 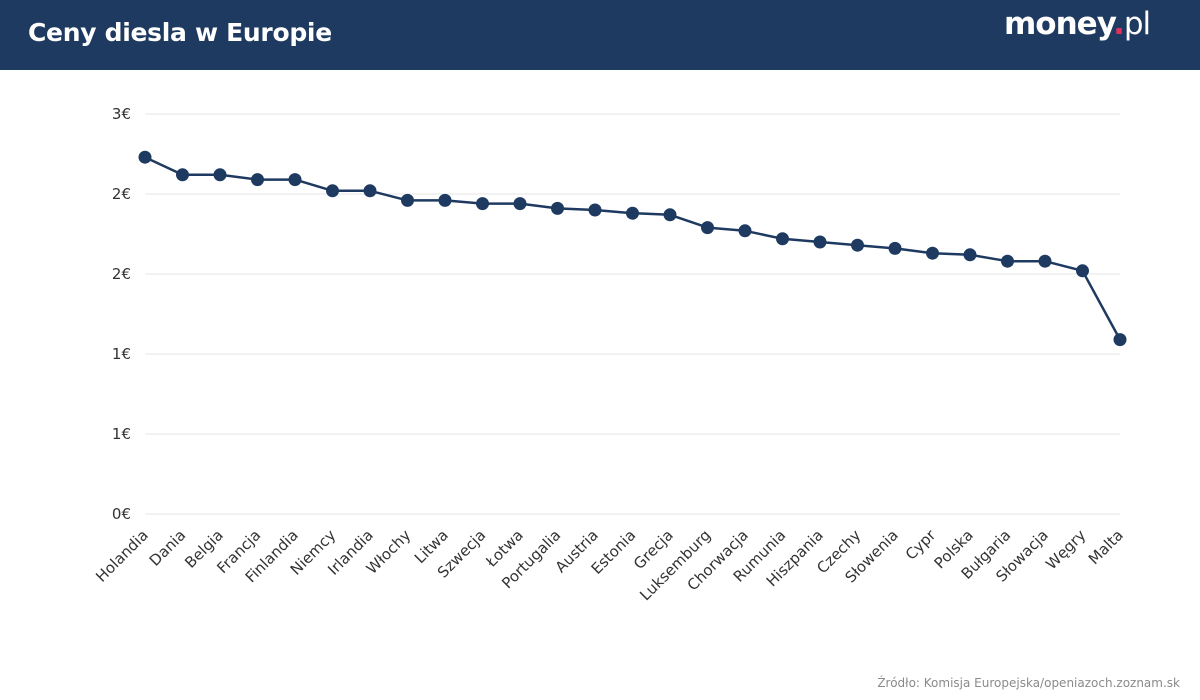 What do you see at coordinates (168, 548) in the screenshot?
I see `x-tick-label: Dania` at bounding box center [168, 548].